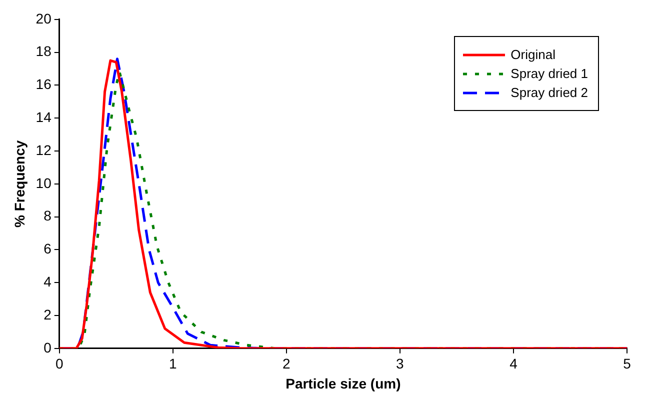 This screenshot has height=401, width=647. What do you see at coordinates (343, 383) in the screenshot?
I see `x-axis-title: Particle size (um)` at bounding box center [343, 383].